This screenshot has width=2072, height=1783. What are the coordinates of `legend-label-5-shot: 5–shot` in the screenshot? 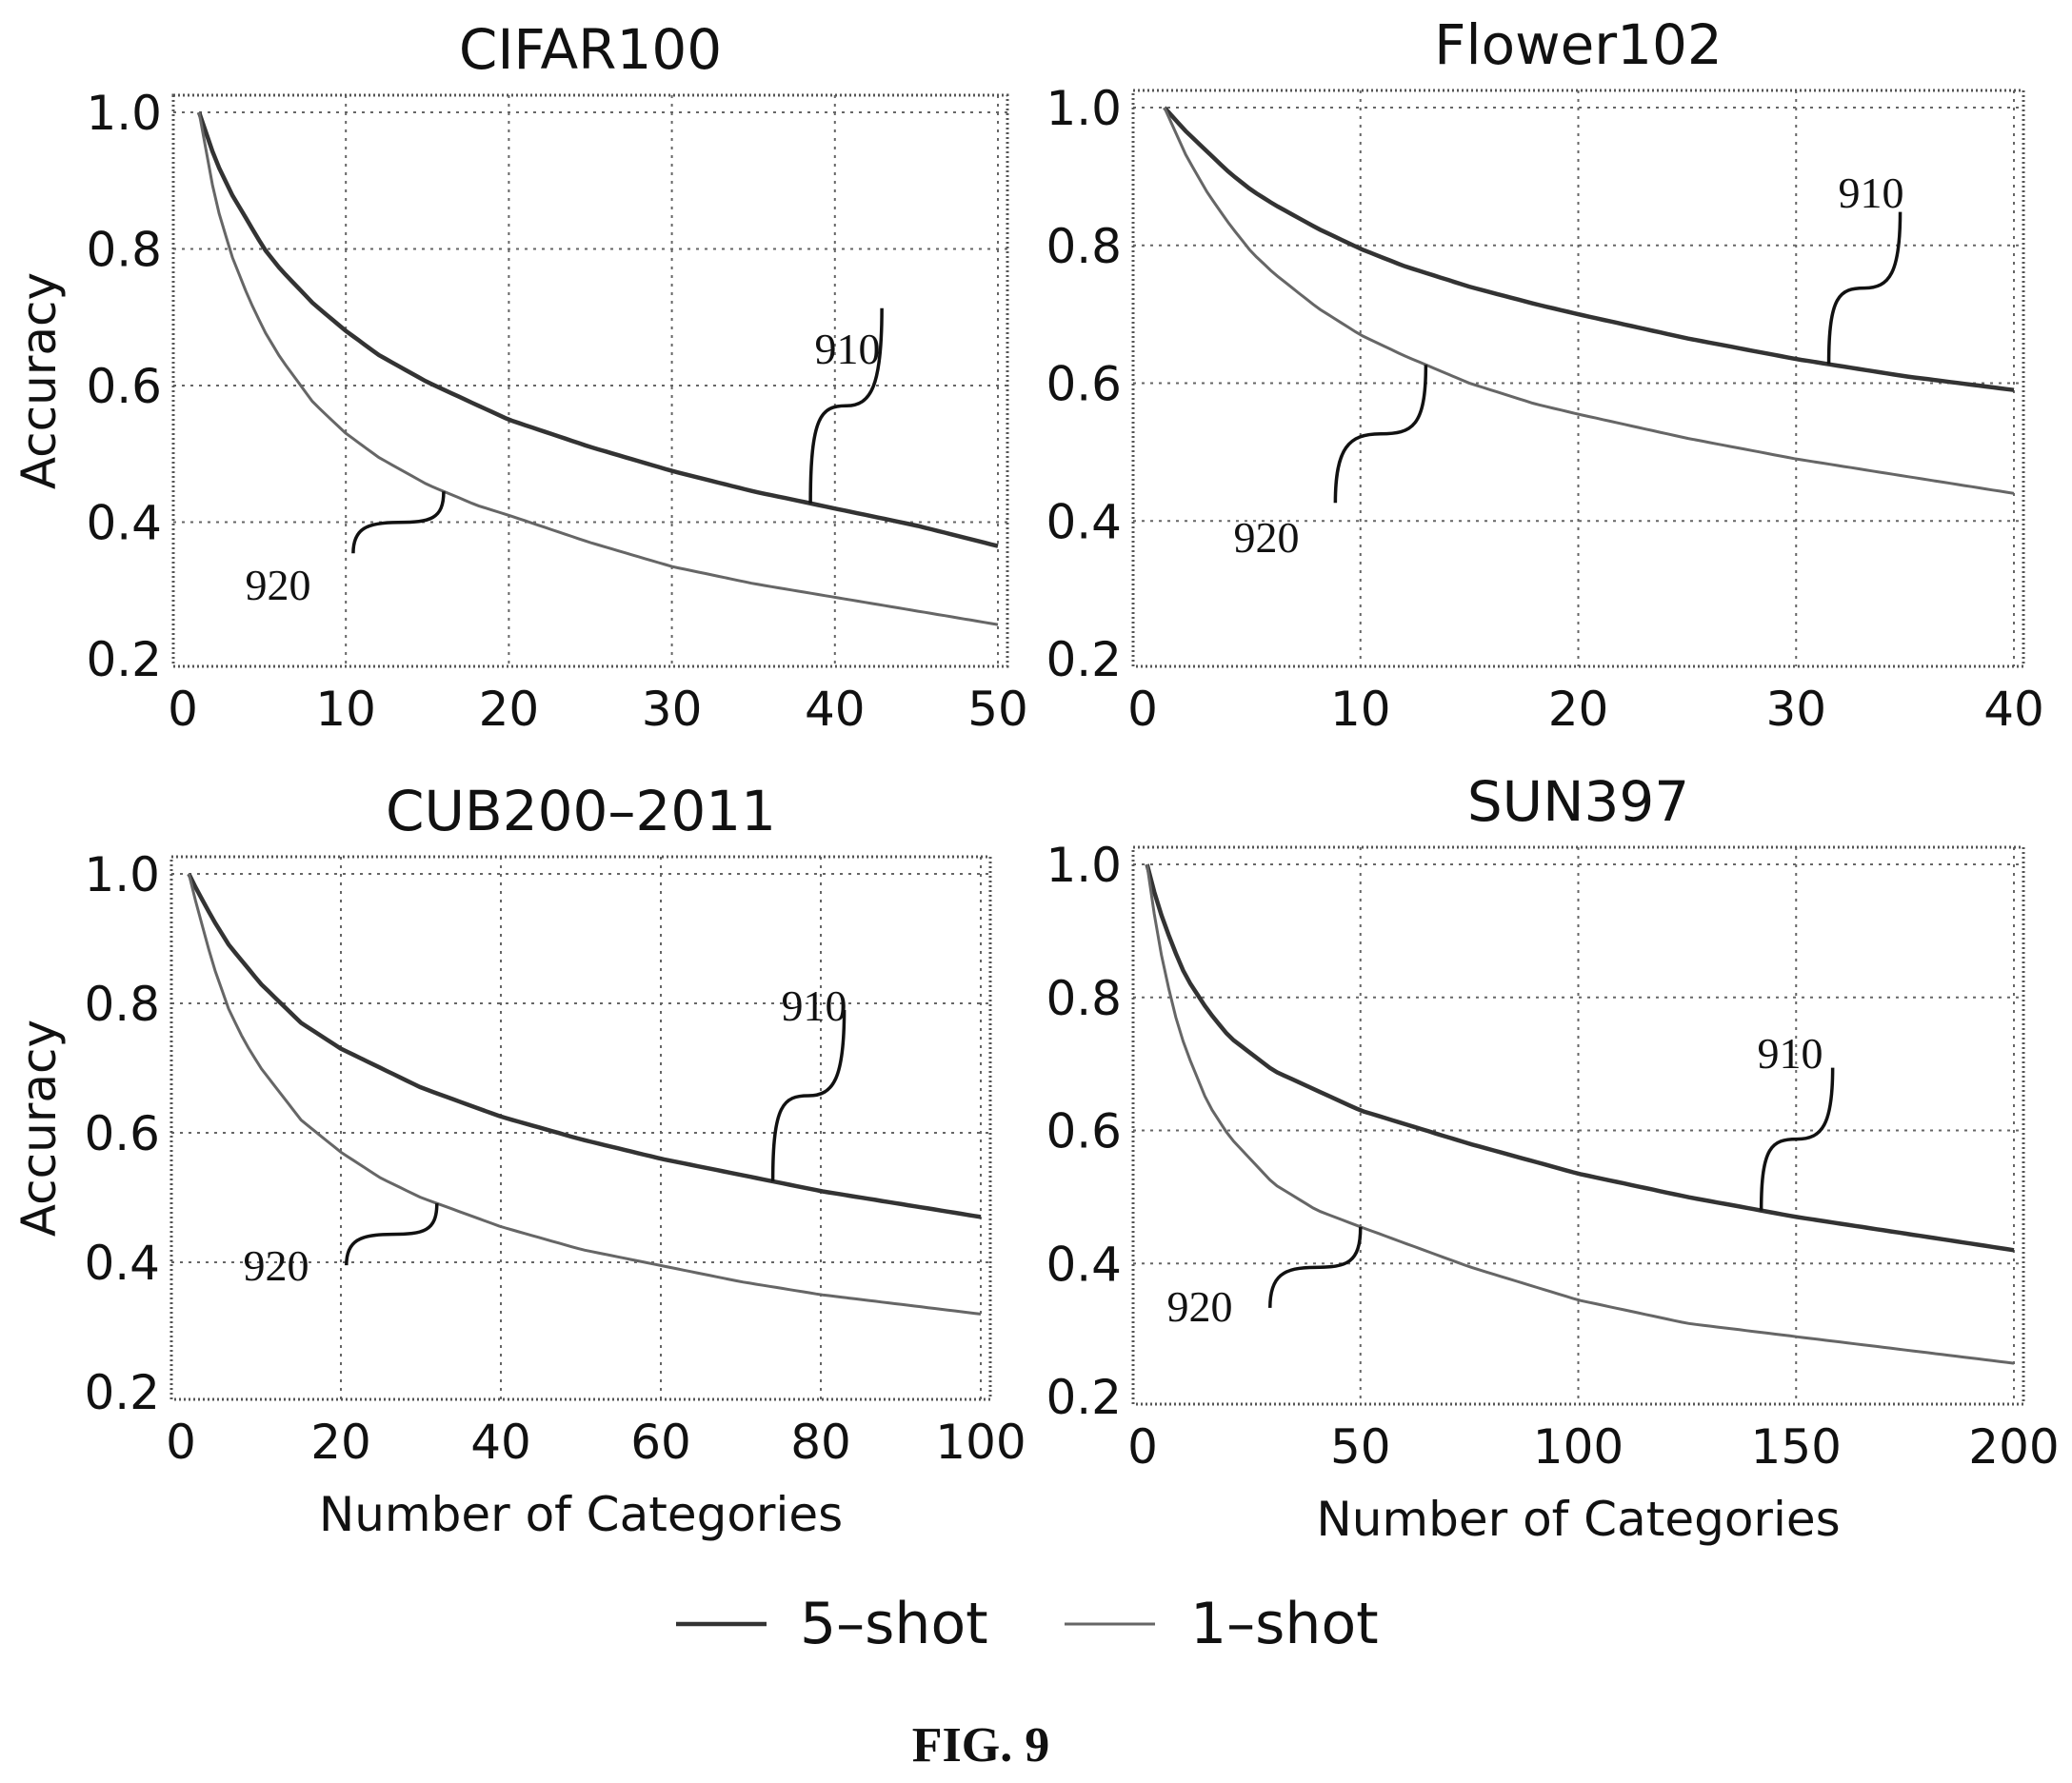 It's located at (894, 1624).